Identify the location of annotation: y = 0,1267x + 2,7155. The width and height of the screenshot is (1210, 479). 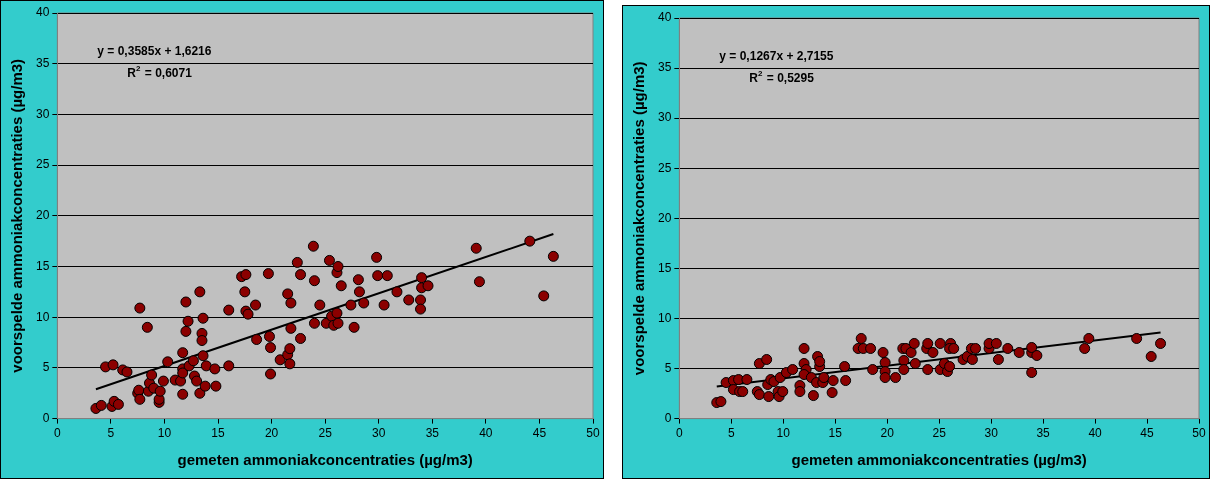
(776, 56).